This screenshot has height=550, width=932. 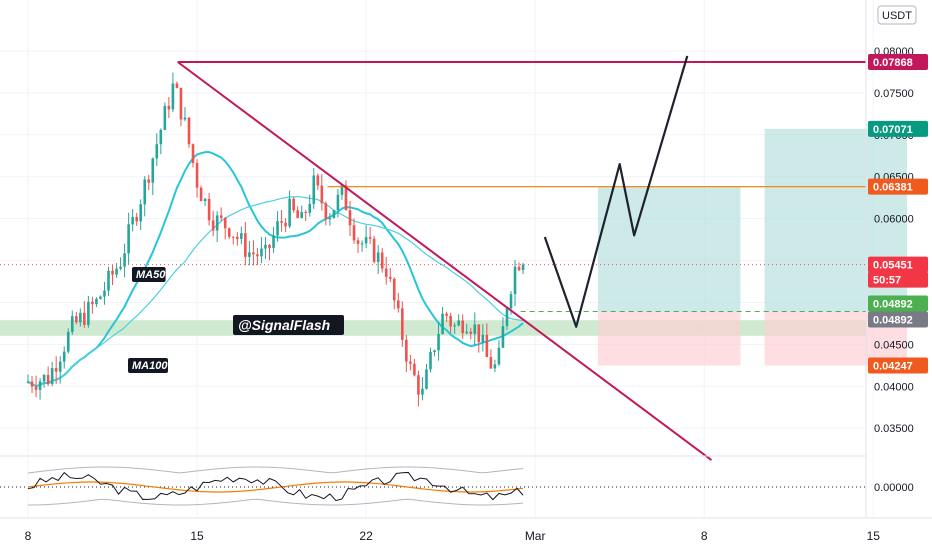 I want to click on price-tick-label: 0.06000, so click(x=894, y=220).